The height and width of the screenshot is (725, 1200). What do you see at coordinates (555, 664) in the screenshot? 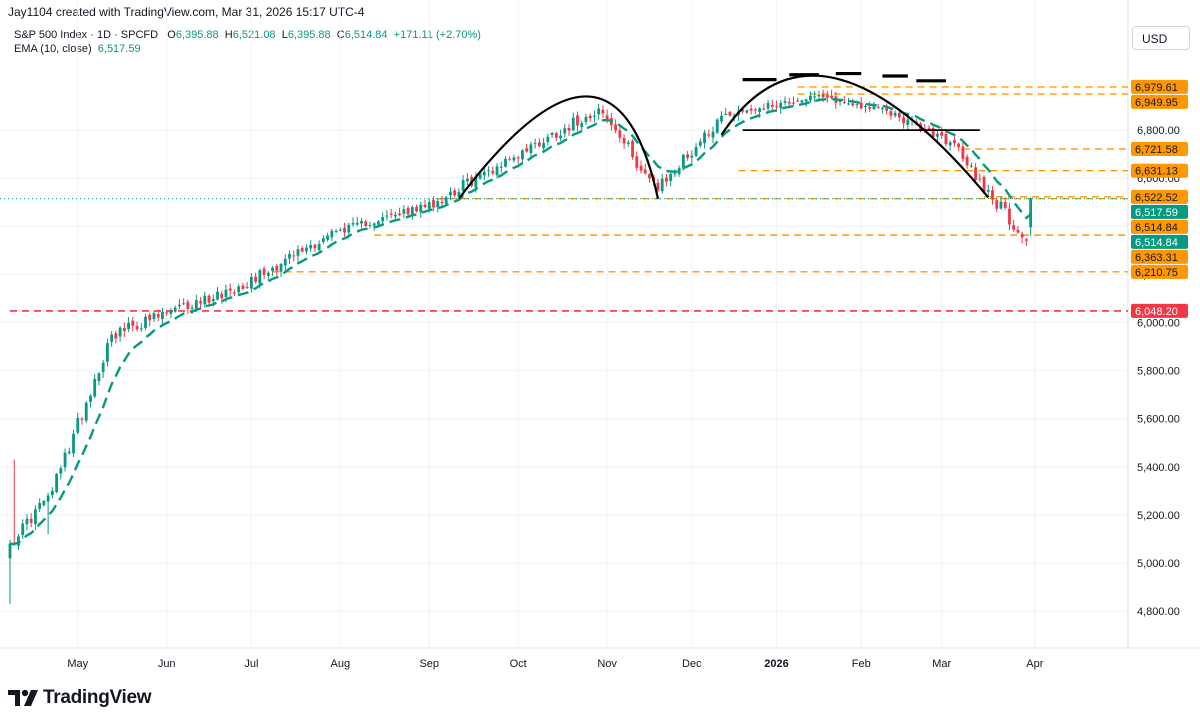
I see `time-axis: May Jun Jul Aug Sep Oct Nov Dec 2026 Feb Mar Apr` at bounding box center [555, 664].